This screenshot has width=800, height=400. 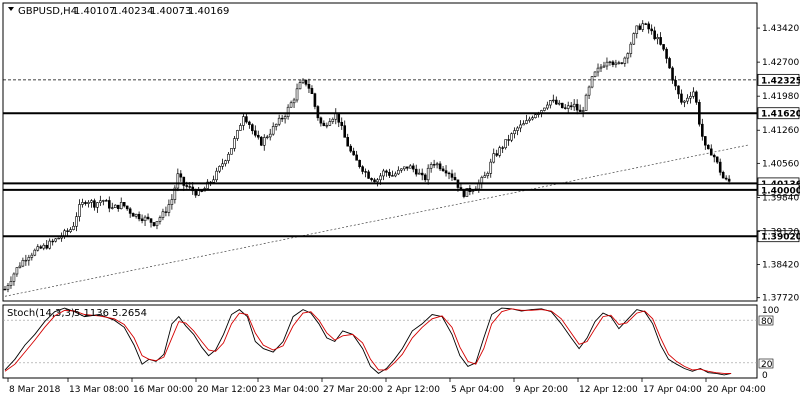 What do you see at coordinates (401, 113) in the screenshot?
I see `level-line: 1.41620` at bounding box center [401, 113].